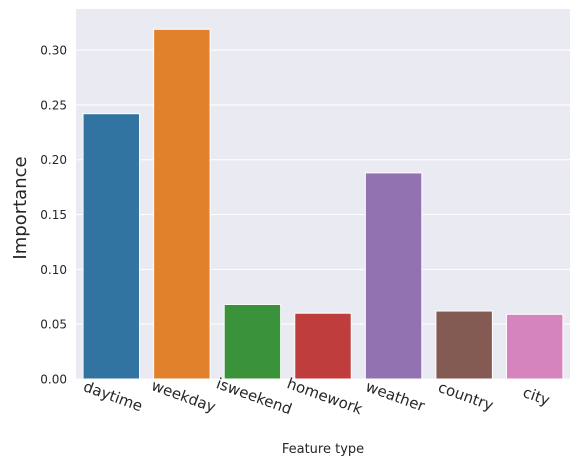  I want to click on x-axis-label: Feature type, so click(323, 449).